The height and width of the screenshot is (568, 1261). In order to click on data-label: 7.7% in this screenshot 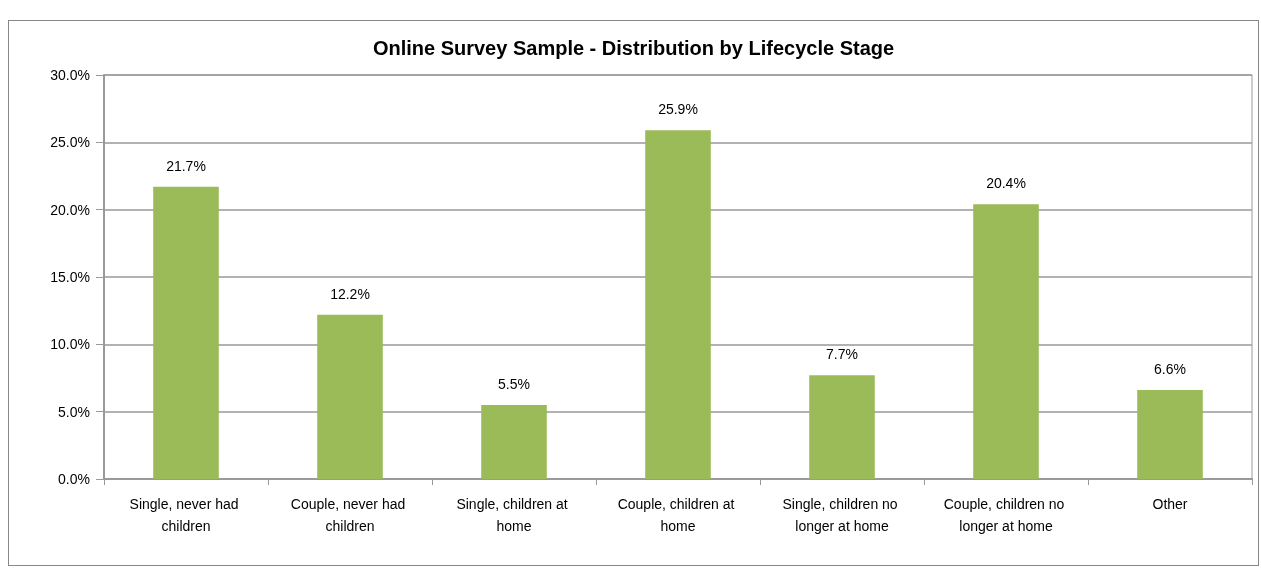, I will do `click(842, 354)`.